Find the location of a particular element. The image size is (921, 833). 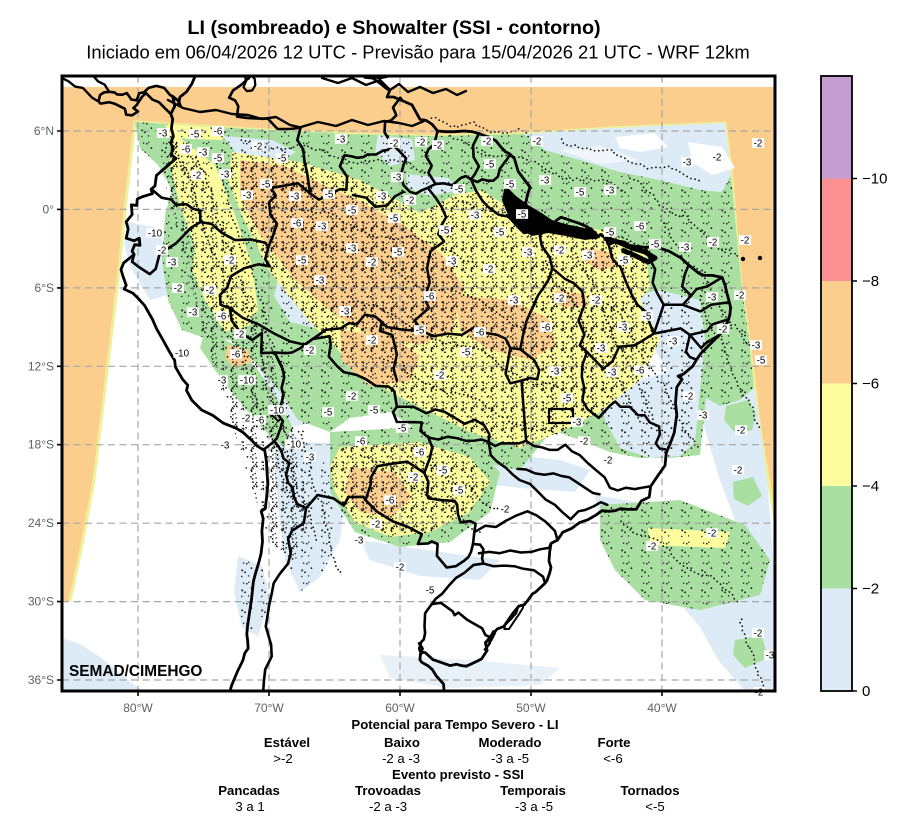

svg-text: Estável is located at coordinates (287, 742).